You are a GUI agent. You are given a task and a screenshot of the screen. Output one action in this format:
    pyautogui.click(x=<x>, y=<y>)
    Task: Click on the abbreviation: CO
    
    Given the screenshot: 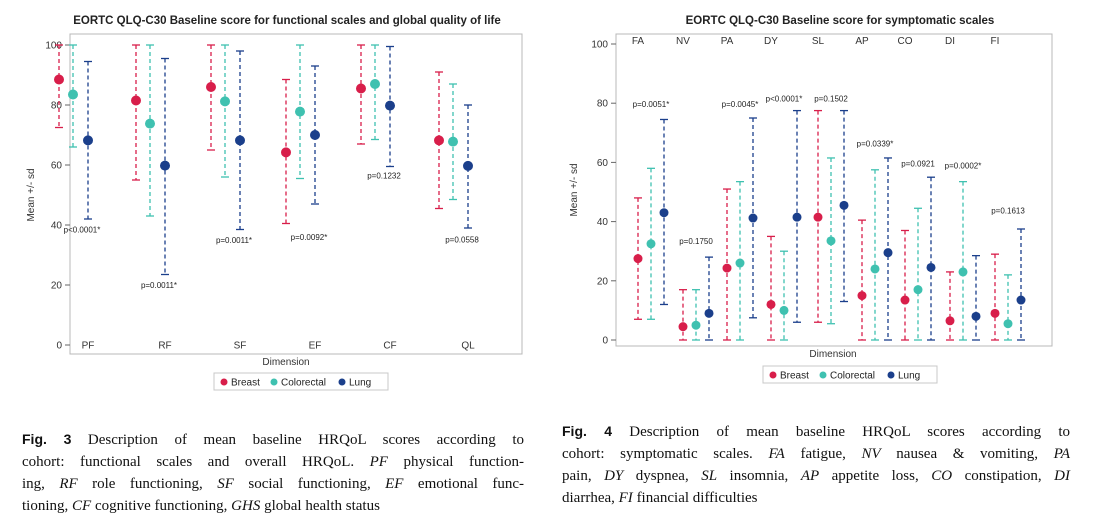 What is the action you would take?
    pyautogui.click(x=942, y=476)
    